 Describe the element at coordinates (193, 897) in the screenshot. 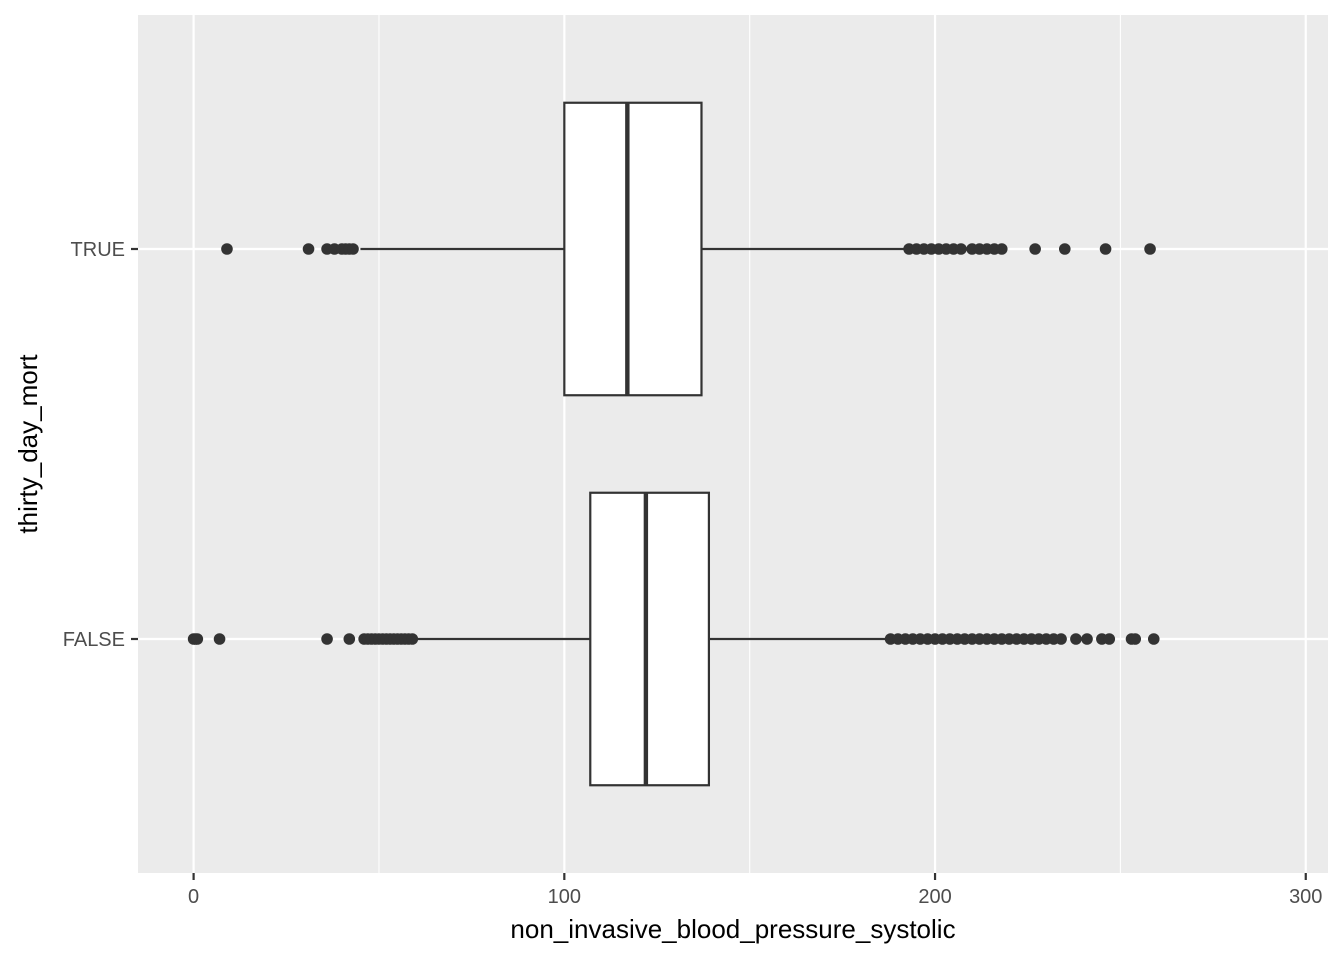

I see `x-tick-label: 0` at that location.